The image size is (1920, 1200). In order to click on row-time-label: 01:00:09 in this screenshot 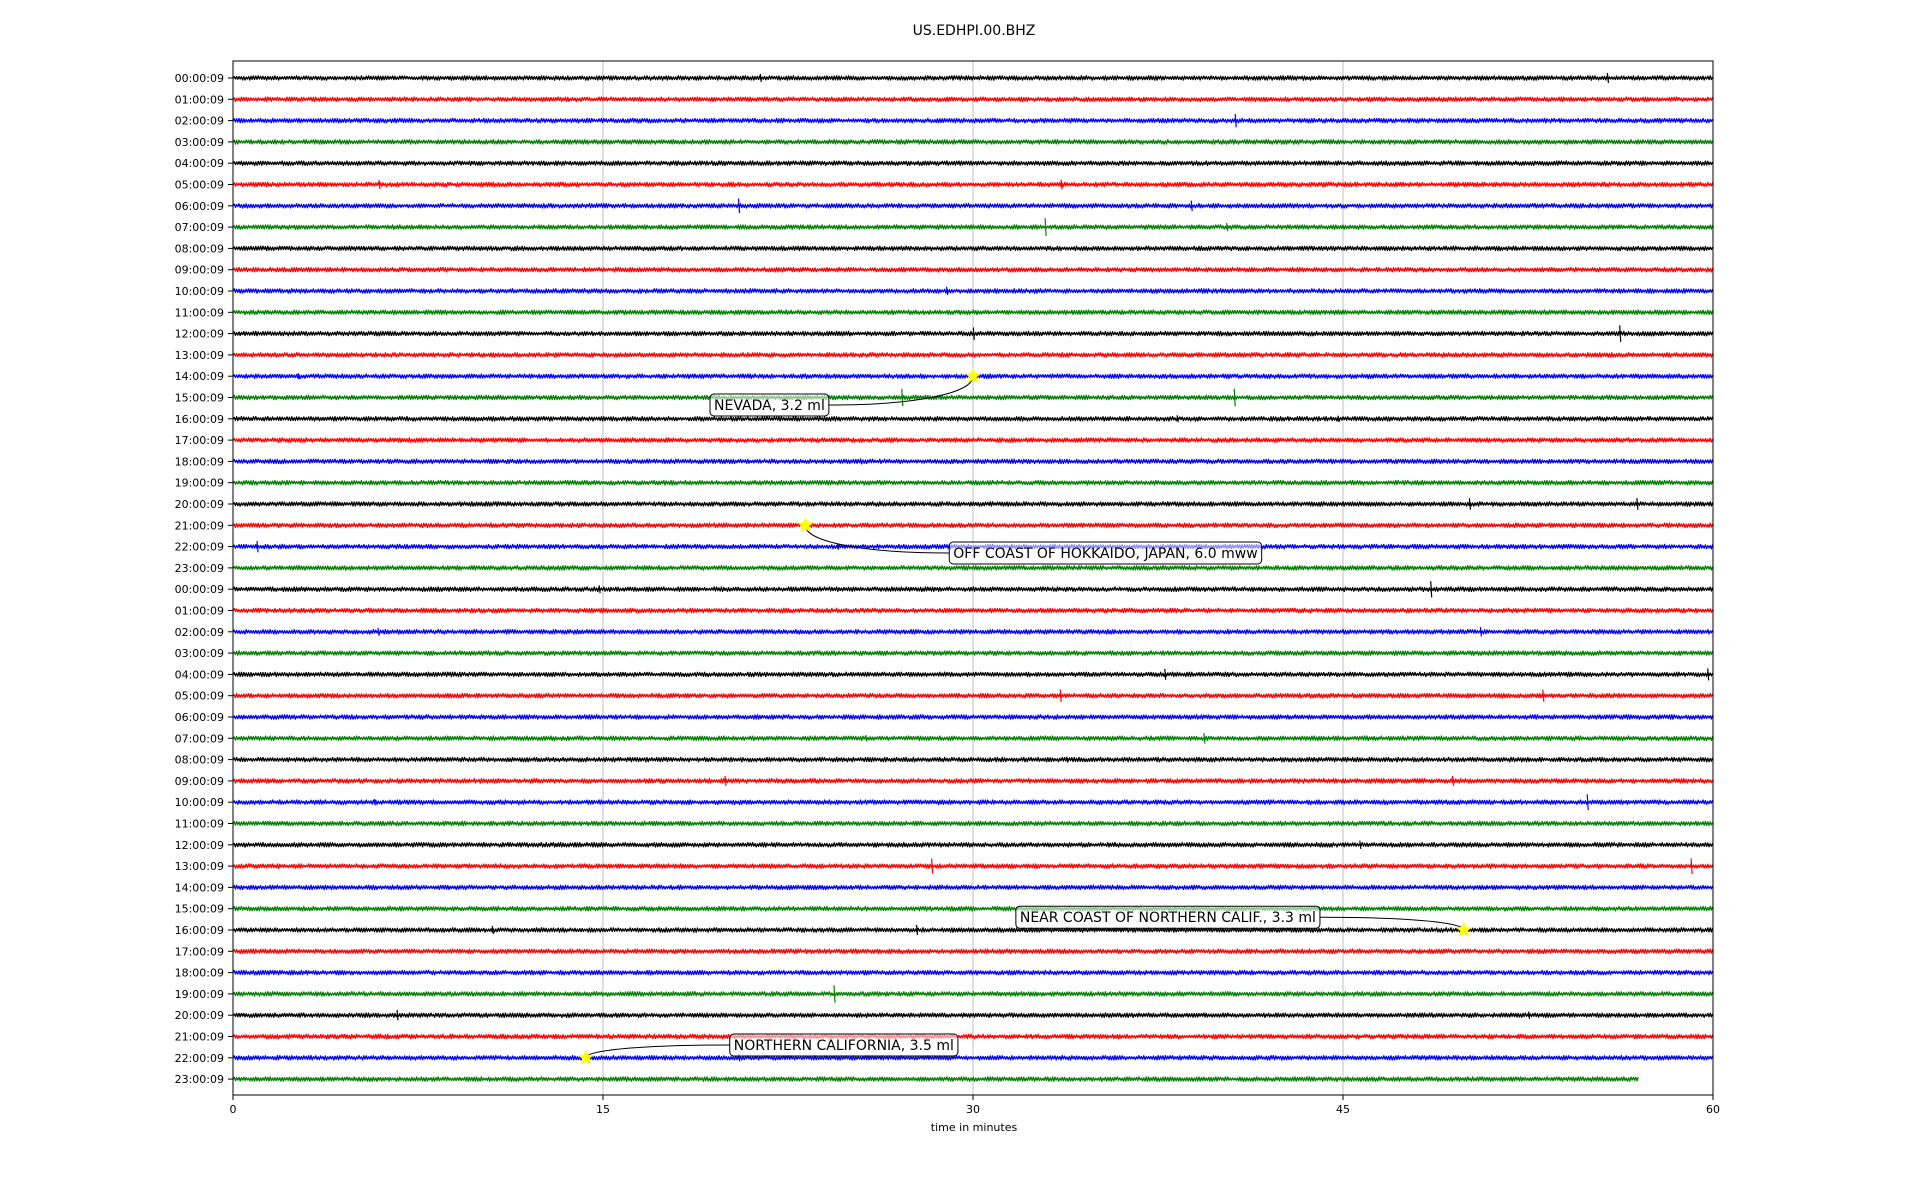, I will do `click(199, 99)`.